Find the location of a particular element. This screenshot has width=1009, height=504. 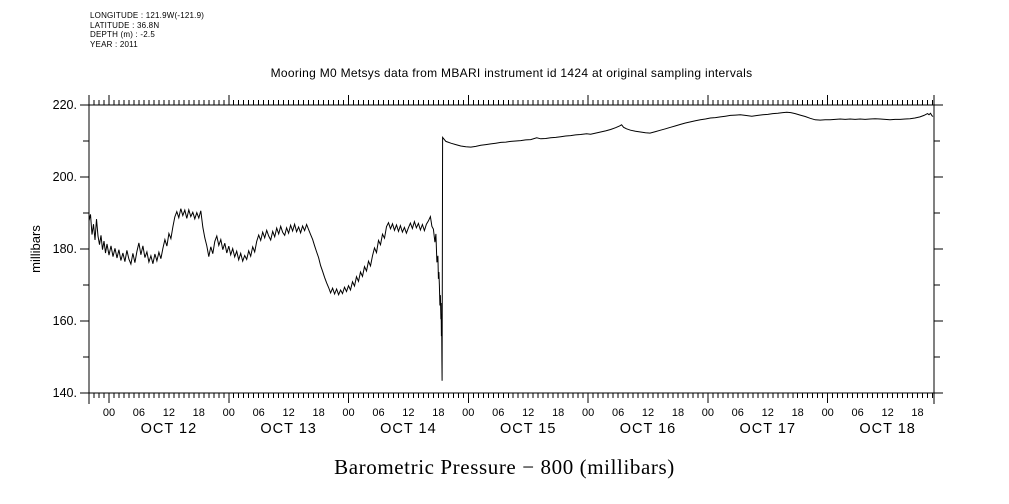

year-text: YEAR : 2011 is located at coordinates (114, 44).